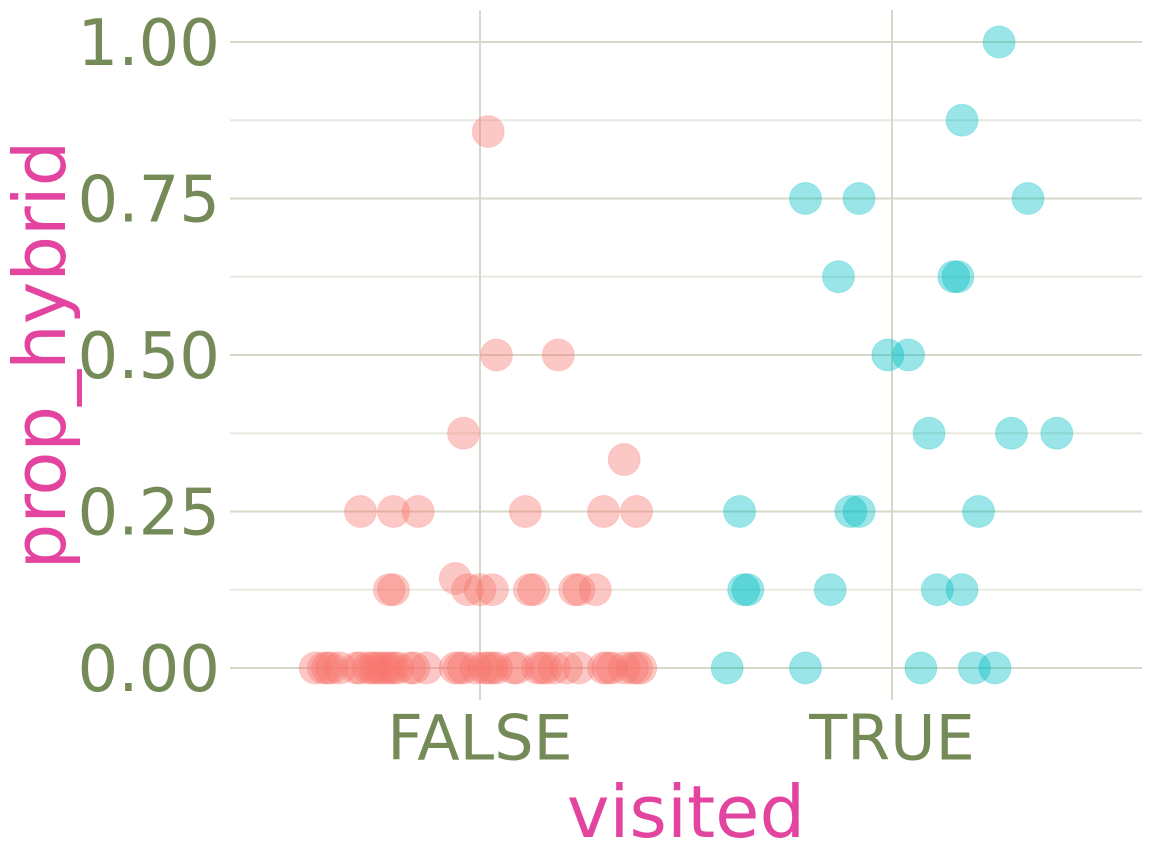 This screenshot has height=864, width=1152. I want to click on y-tick-labels: 0.00 0.25 0.50 0.75 1.00, so click(149, 357).